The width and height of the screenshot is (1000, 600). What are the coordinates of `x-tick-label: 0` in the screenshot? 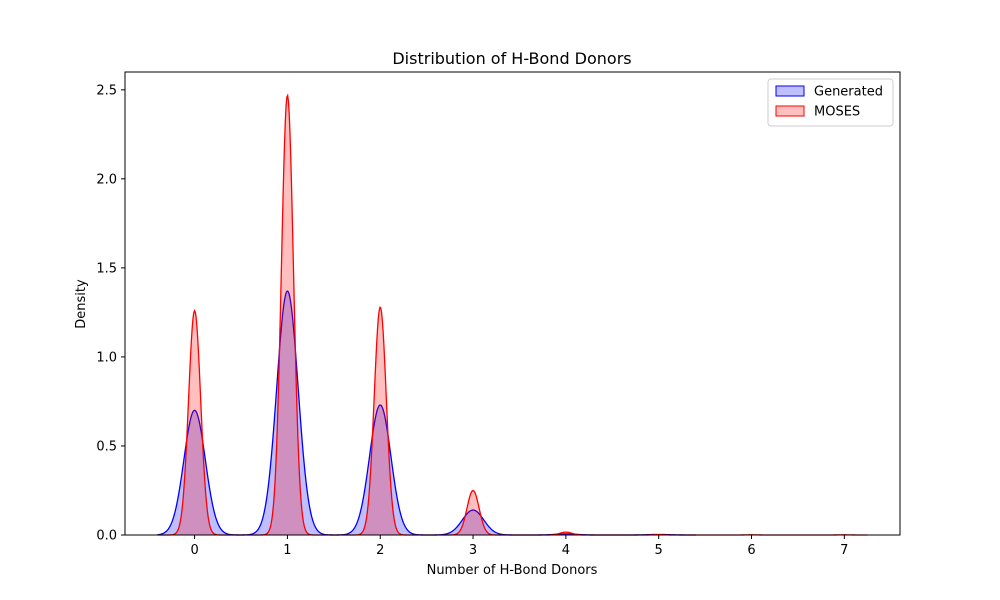 It's located at (194, 550).